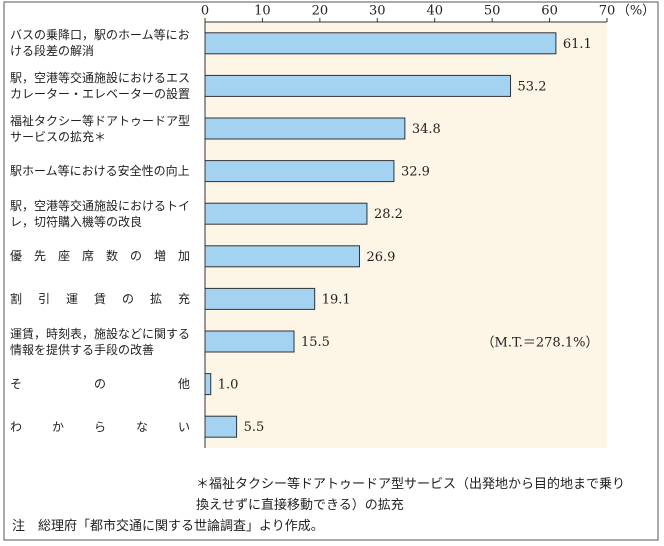 The height and width of the screenshot is (546, 664). I want to click on value-label: 15.5, so click(315, 342).